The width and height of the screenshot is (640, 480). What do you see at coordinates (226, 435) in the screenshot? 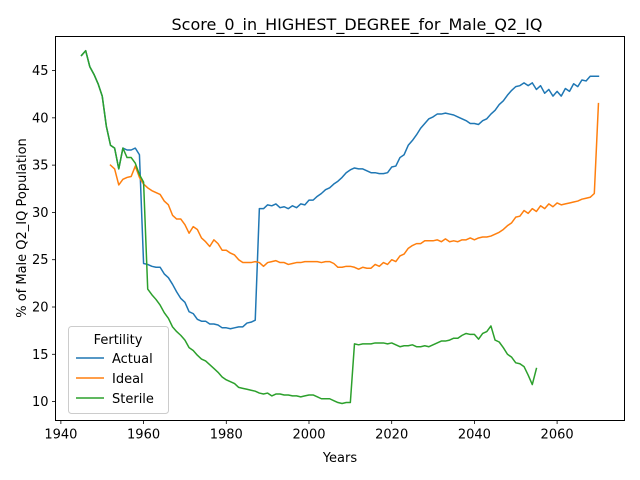
I see `x-tick-label: 1980` at bounding box center [226, 435].